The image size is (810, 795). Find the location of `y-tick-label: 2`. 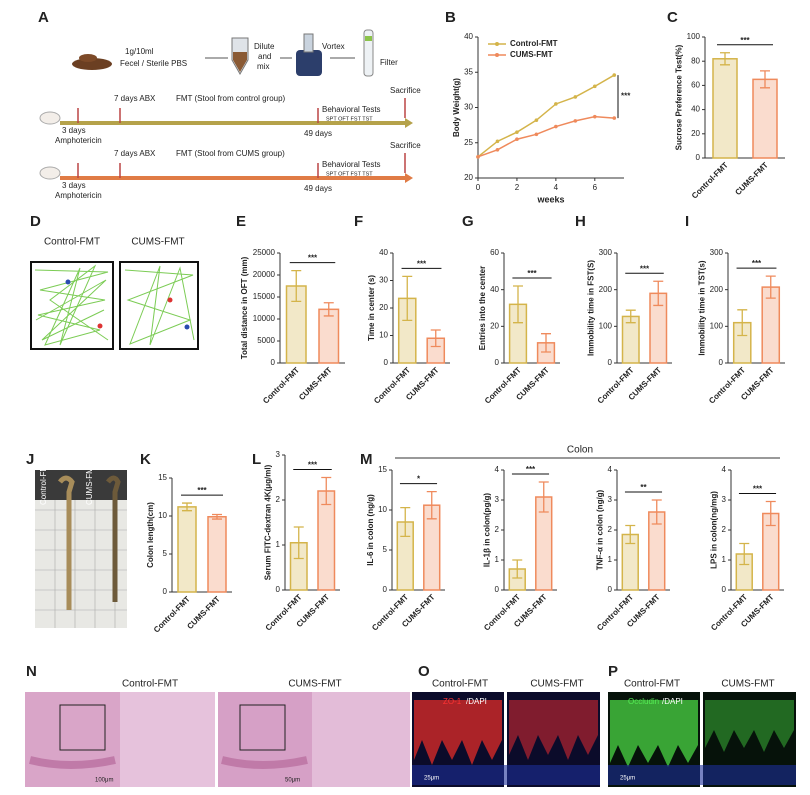

y-tick-label: 2 is located at coordinates (724, 529).